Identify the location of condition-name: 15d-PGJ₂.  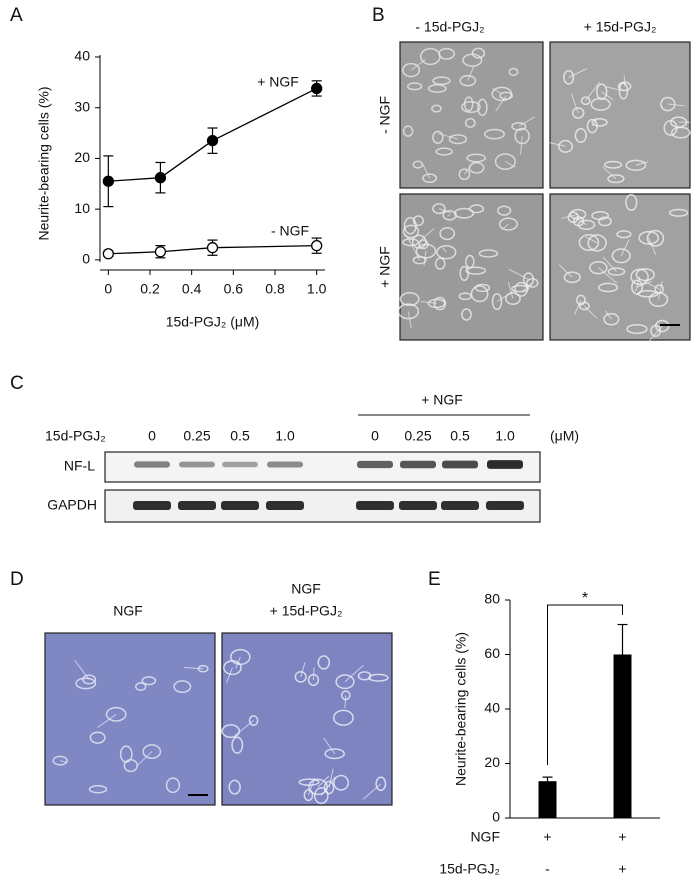
(469, 869).